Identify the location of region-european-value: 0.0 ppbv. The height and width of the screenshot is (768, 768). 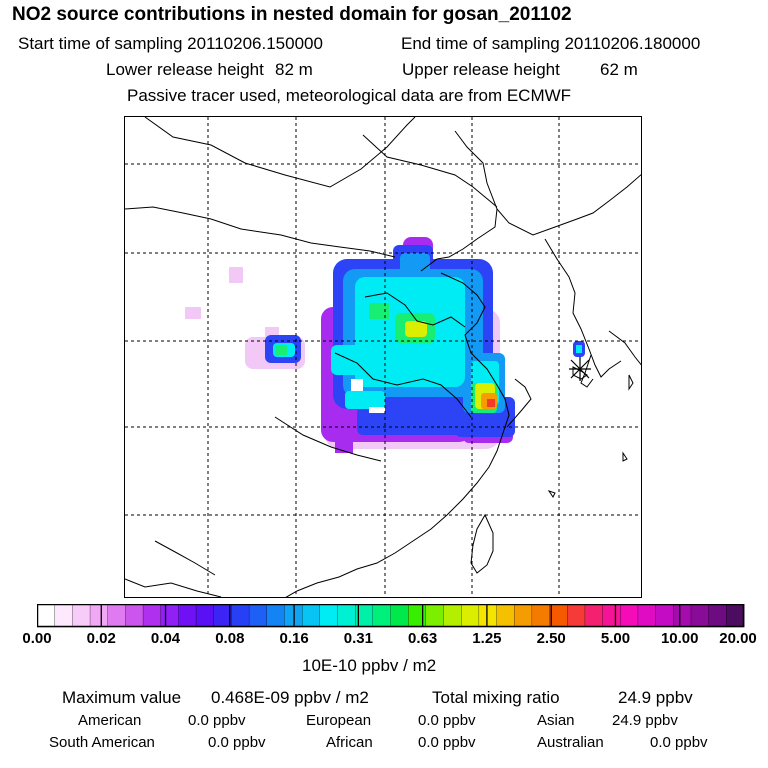
(447, 720).